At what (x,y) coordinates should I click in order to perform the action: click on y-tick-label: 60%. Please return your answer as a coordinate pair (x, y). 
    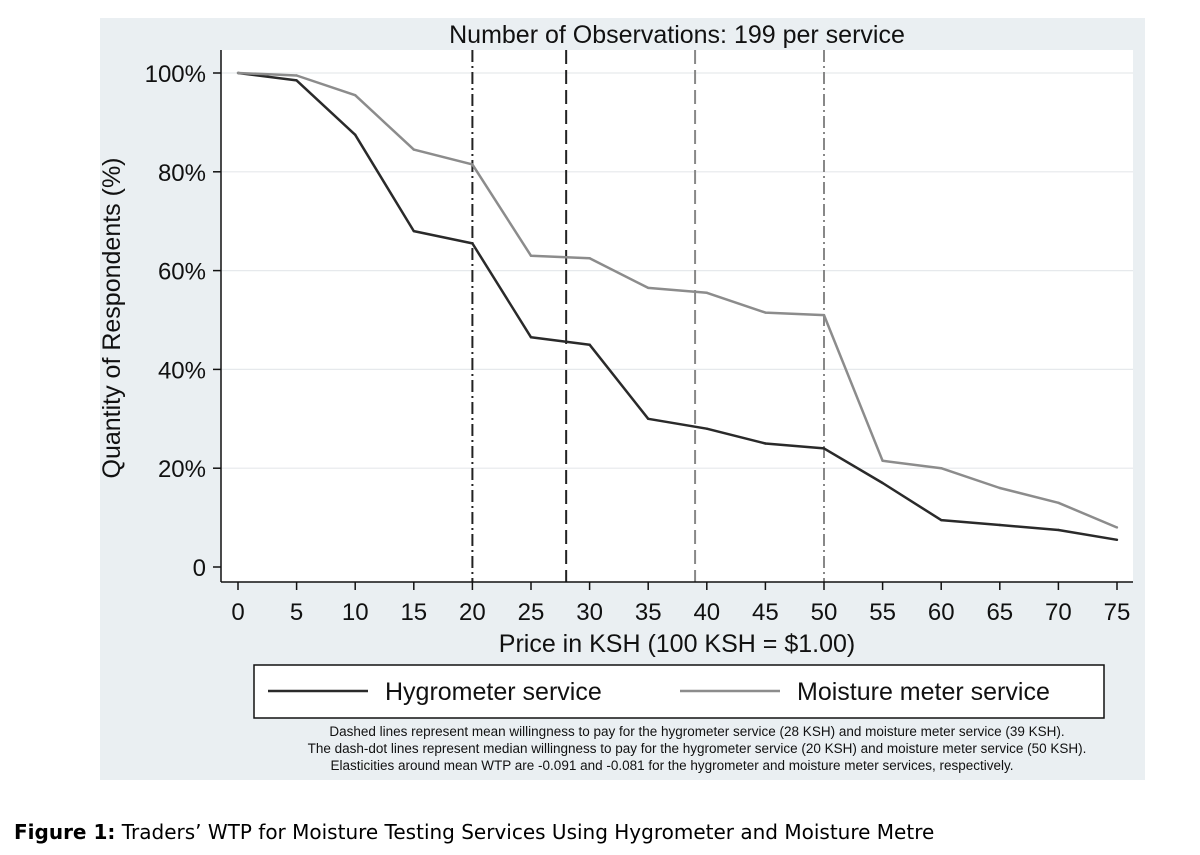
    Looking at the image, I should click on (182, 272).